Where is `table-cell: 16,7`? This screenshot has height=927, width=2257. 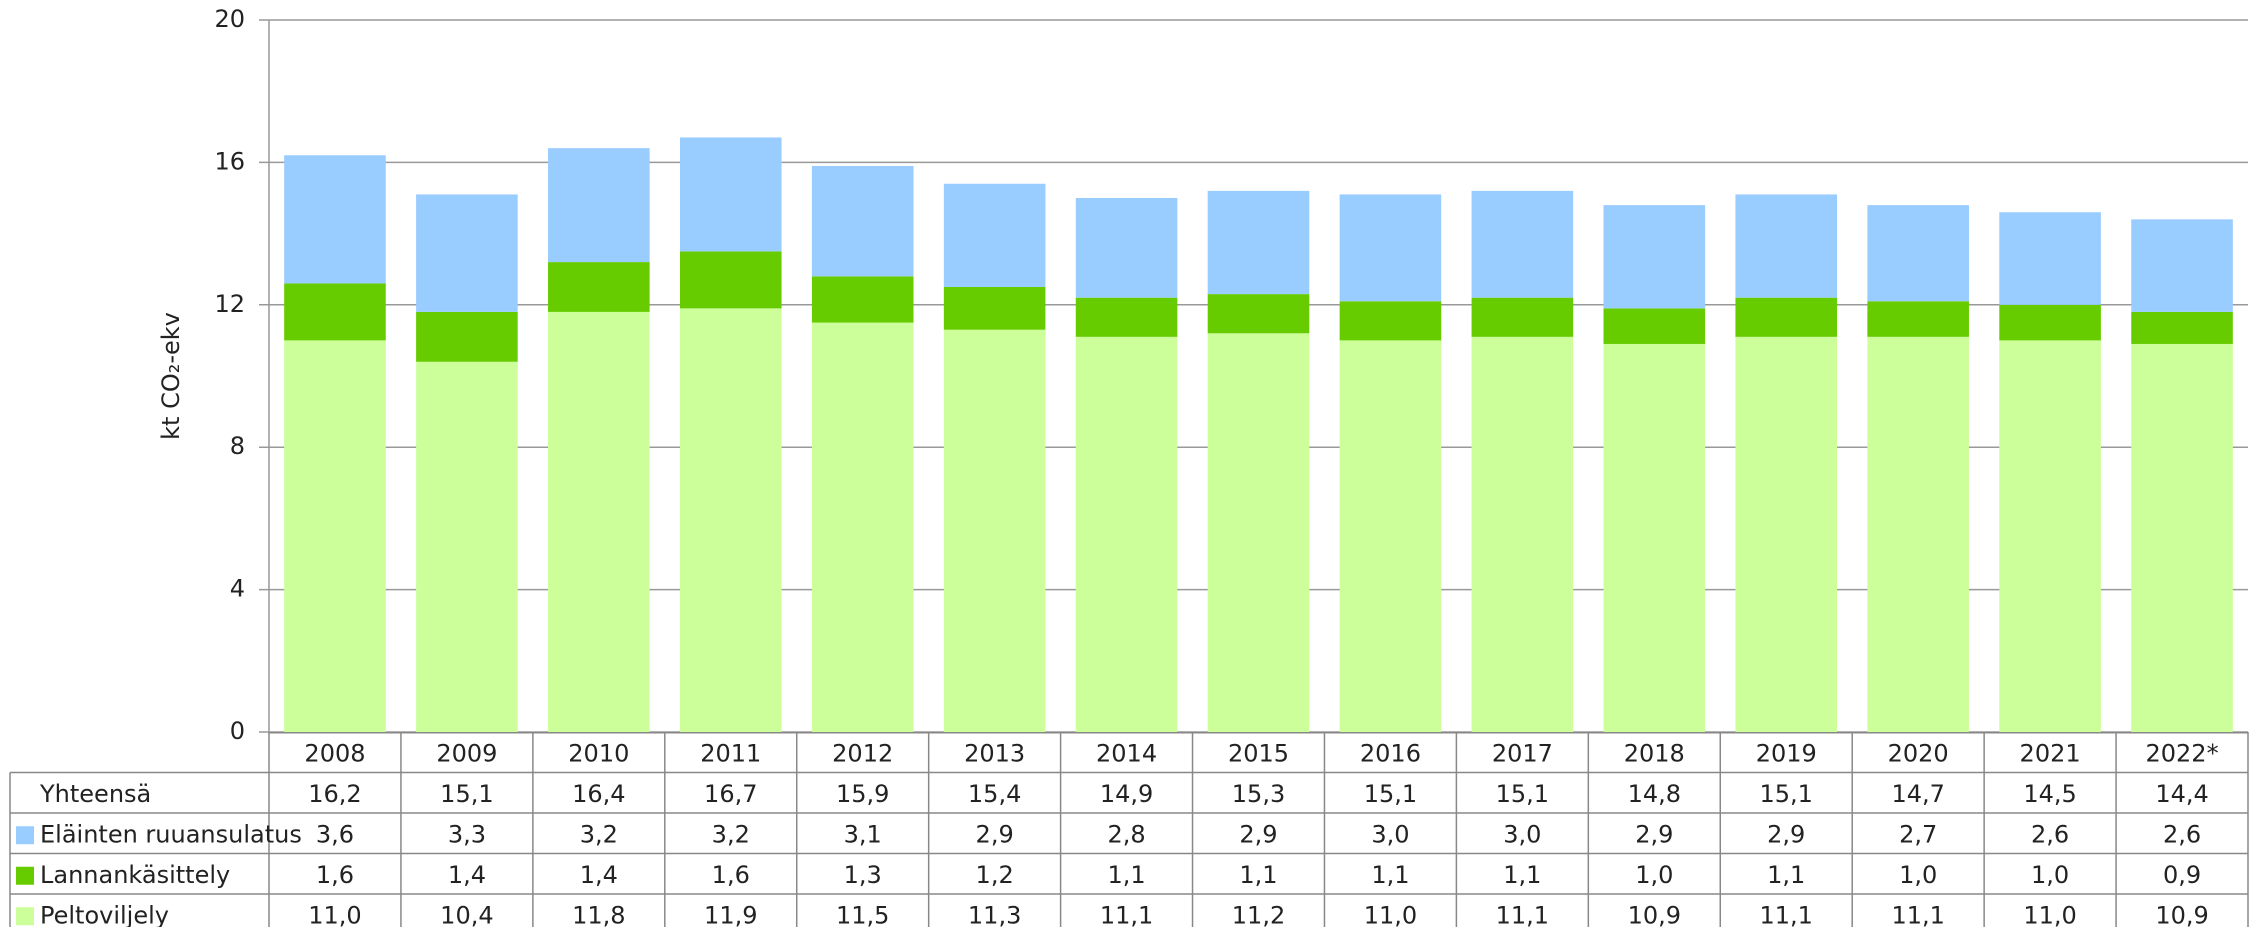
table-cell: 16,7 is located at coordinates (730, 794).